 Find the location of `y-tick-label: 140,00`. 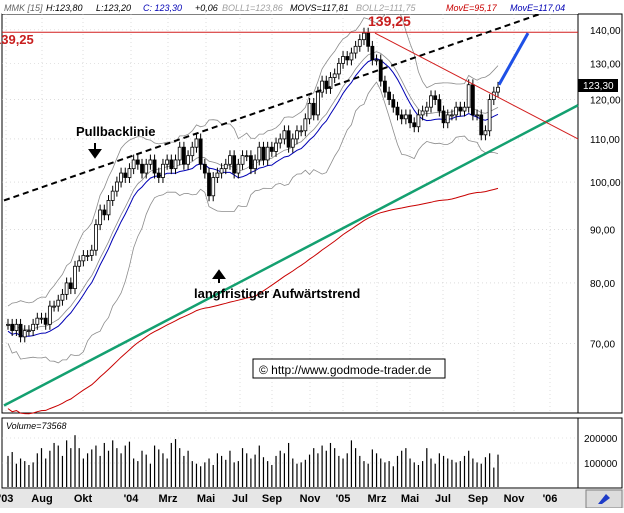

y-tick-label: 140,00 is located at coordinates (605, 31).